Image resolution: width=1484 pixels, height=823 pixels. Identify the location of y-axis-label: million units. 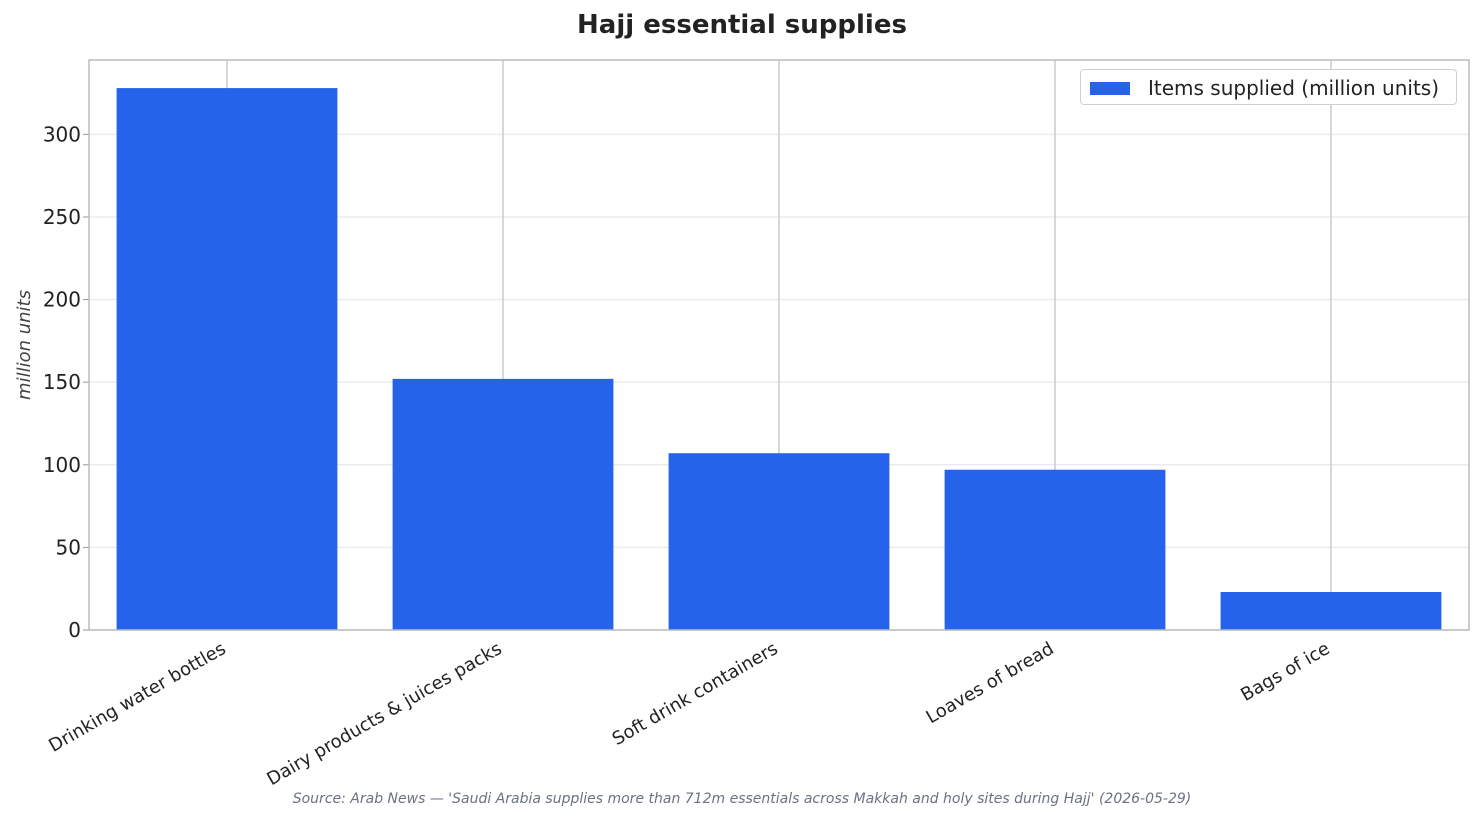
(24, 345).